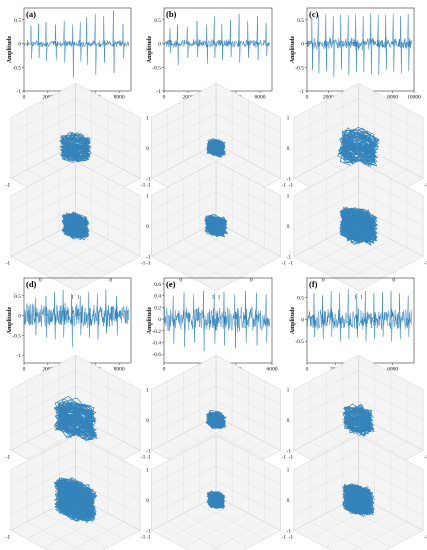 Image resolution: width=427 pixels, height=550 pixels. I want to click on panel-label: (a), so click(31, 14).